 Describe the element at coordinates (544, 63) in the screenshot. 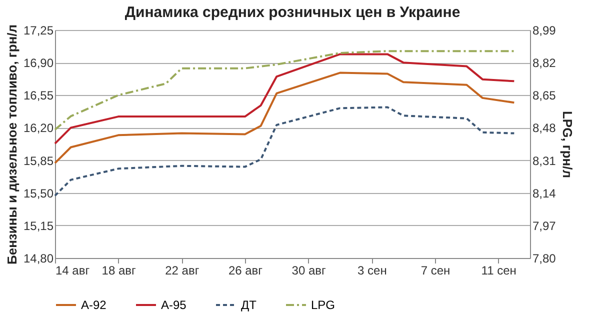

I see `y2-tick-label: 8,82` at that location.